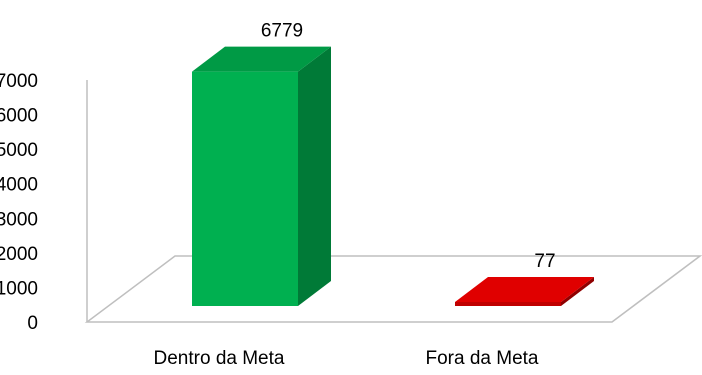 This screenshot has height=375, width=702. I want to click on y-tick-label: 1000, so click(19, 288).